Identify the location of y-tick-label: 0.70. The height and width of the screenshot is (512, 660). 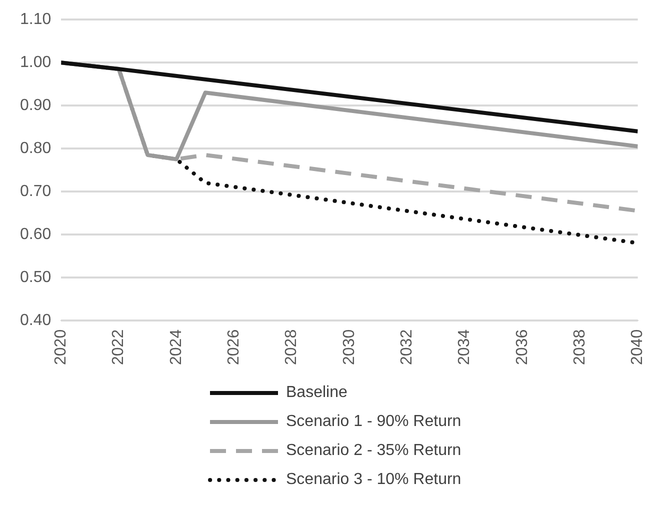
(36, 191).